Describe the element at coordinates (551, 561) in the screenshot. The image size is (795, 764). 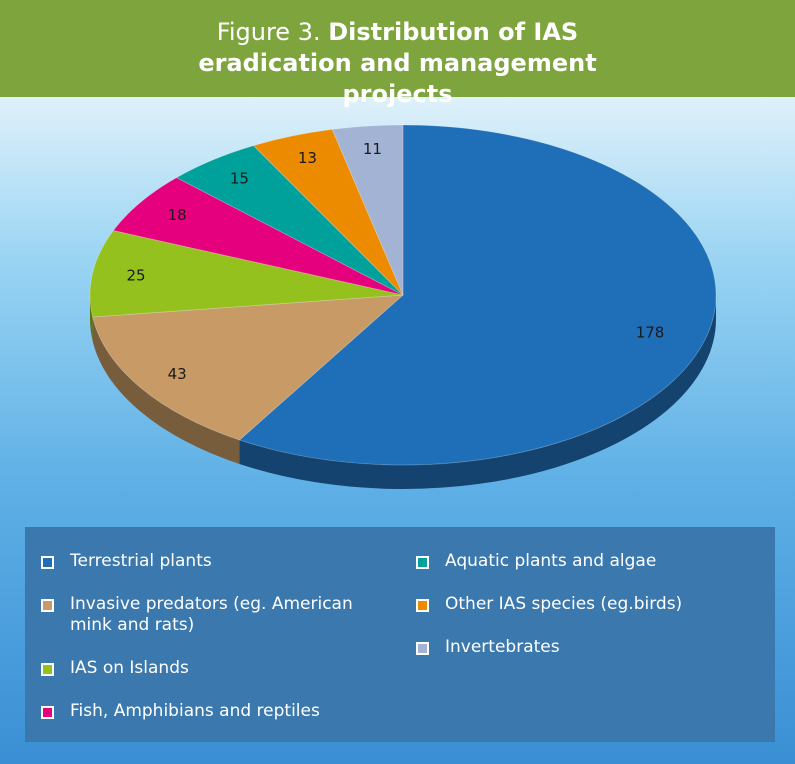
I see `legend-label: Aquatic plants and algae` at that location.